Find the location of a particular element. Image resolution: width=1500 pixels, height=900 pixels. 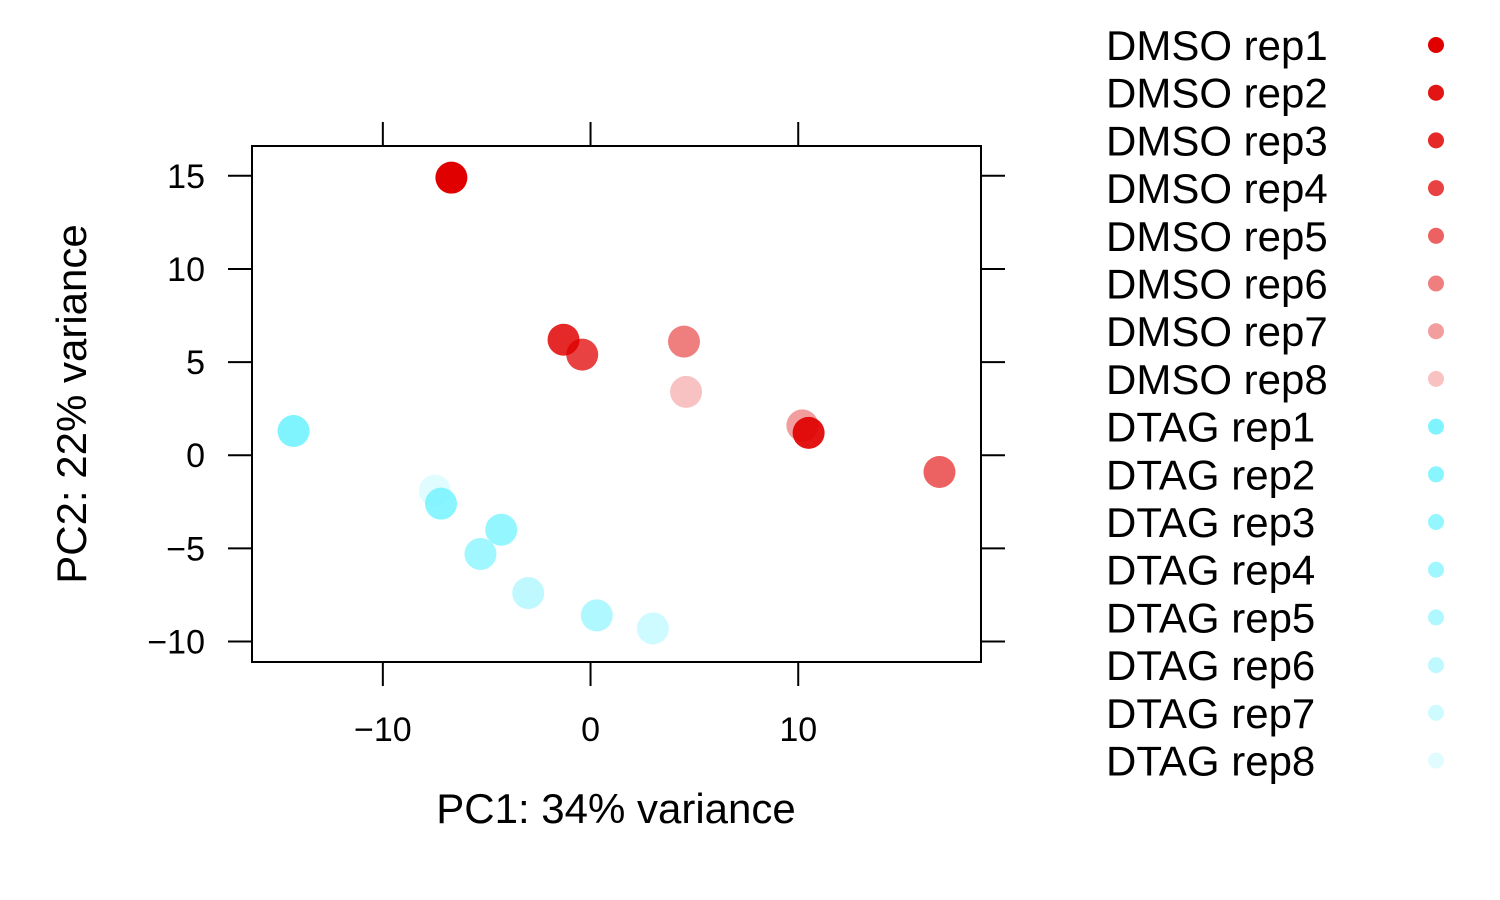

legend-label: DTAG rep8 is located at coordinates (1210, 761).